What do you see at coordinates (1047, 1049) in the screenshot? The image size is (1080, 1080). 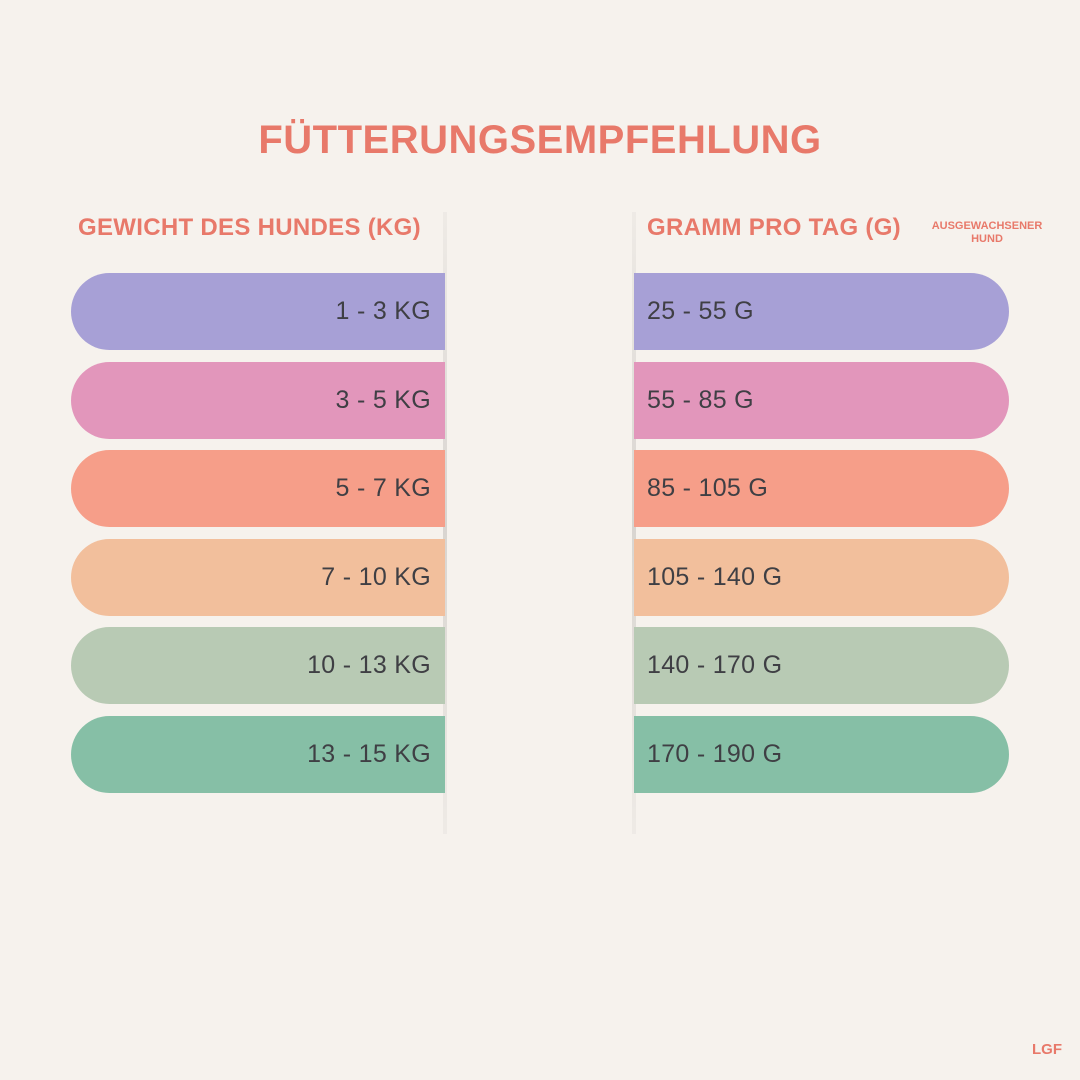 I see `brand-logo-text: LGF` at bounding box center [1047, 1049].